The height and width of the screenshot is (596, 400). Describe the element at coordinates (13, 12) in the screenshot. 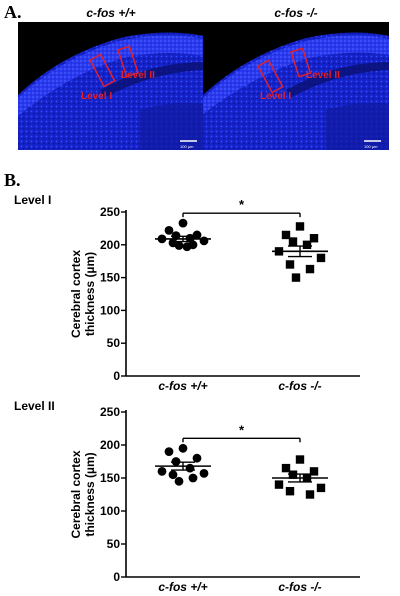

I see `panel-a-label: A.` at that location.